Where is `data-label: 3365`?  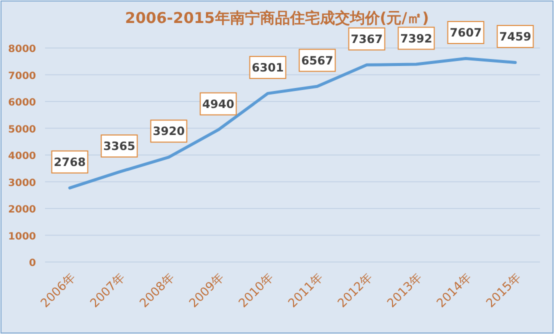
data-label: 3365 is located at coordinates (119, 145).